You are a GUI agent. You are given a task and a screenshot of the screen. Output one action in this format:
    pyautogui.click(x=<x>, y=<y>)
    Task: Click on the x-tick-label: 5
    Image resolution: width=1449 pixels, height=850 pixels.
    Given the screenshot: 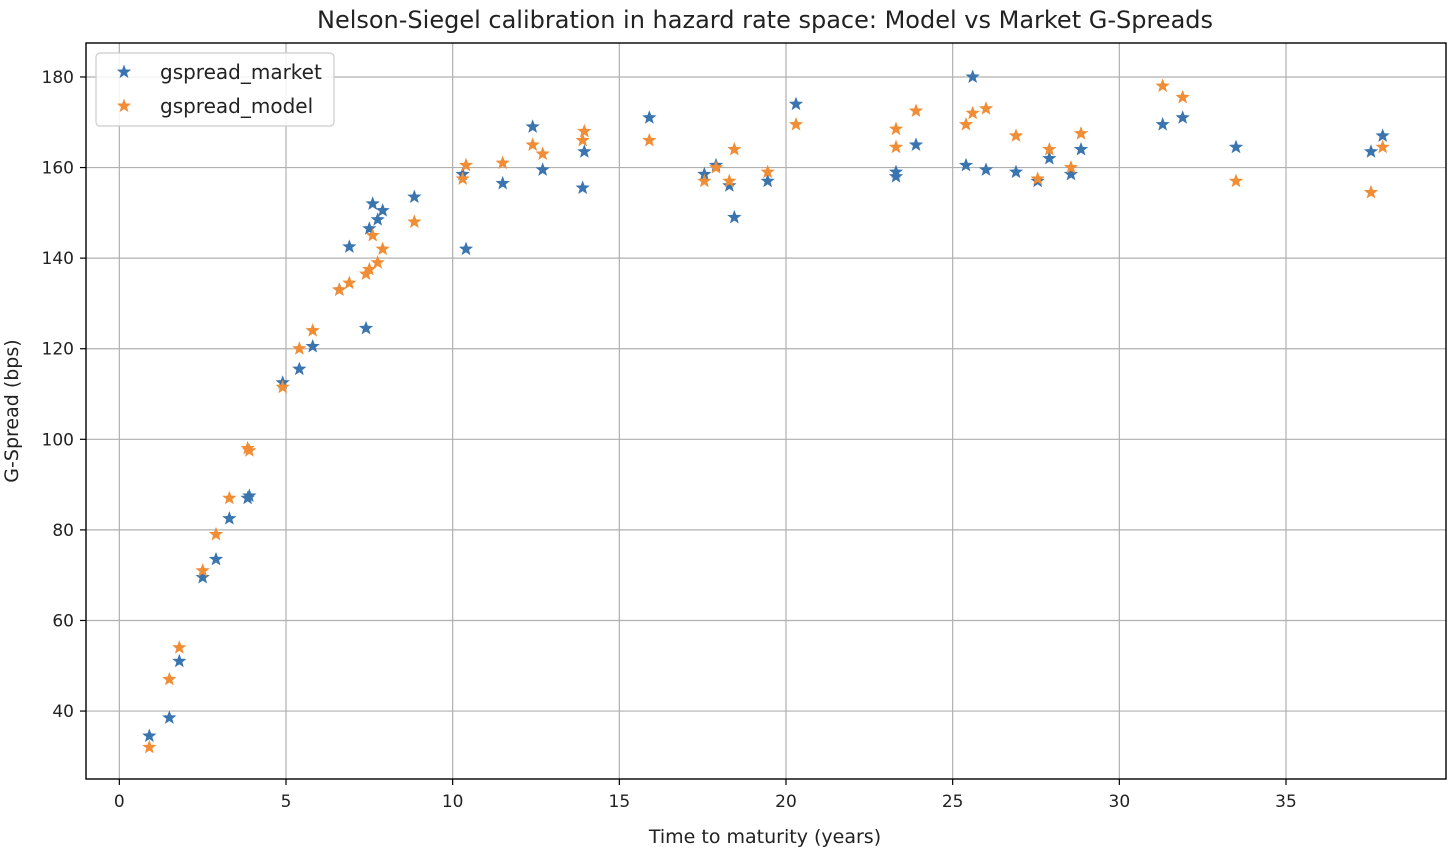 What is the action you would take?
    pyautogui.click(x=286, y=802)
    